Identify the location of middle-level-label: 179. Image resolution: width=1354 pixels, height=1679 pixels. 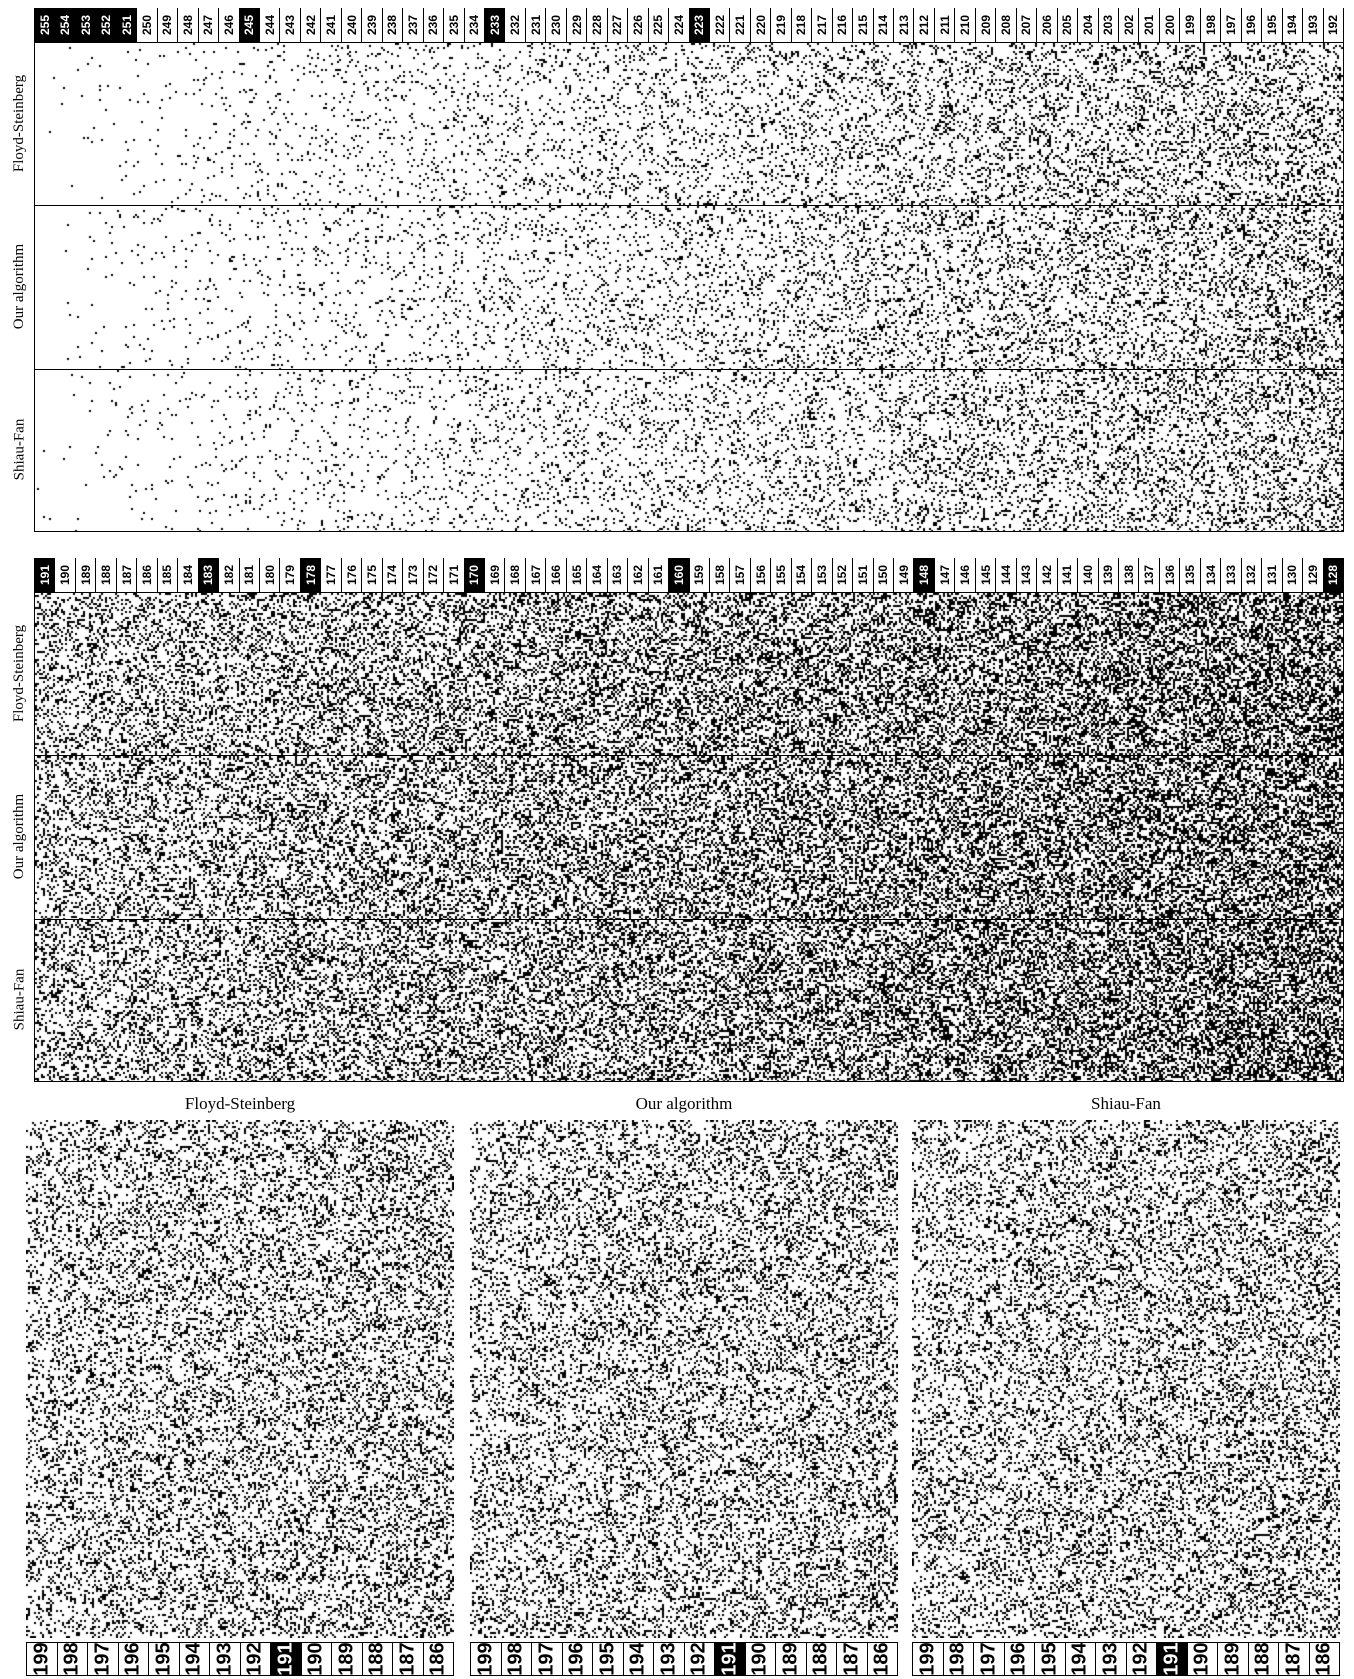
(290, 575).